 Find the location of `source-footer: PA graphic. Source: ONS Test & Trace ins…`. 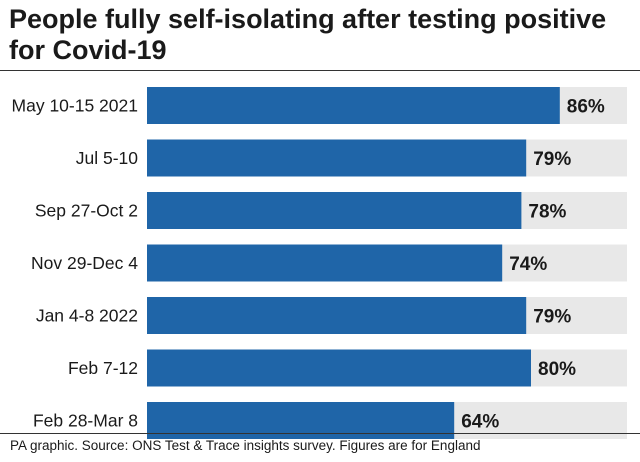

source-footer: PA graphic. Source: ONS Test & Trace ins… is located at coordinates (245, 445).